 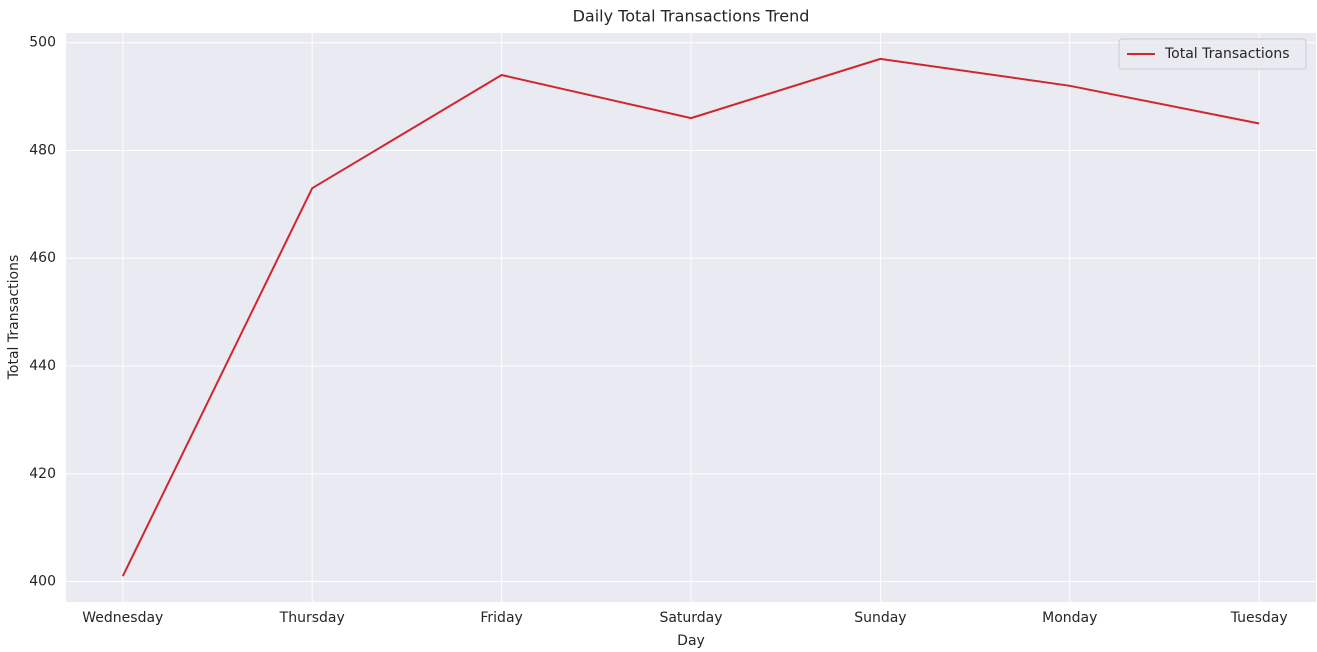 What do you see at coordinates (14, 318) in the screenshot?
I see `y-axis-label: Total Transactions` at bounding box center [14, 318].